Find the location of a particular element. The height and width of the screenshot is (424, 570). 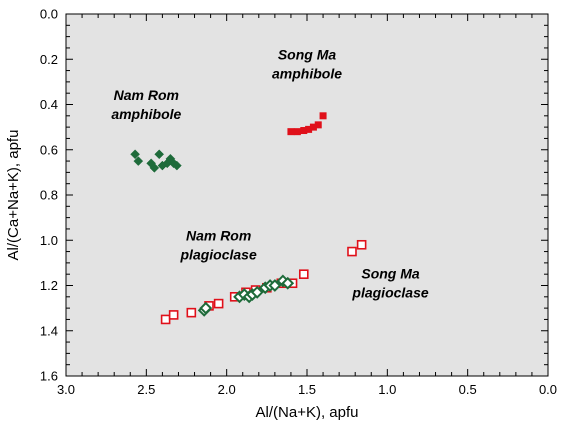

x-tick-label: 1.5 is located at coordinates (307, 389).